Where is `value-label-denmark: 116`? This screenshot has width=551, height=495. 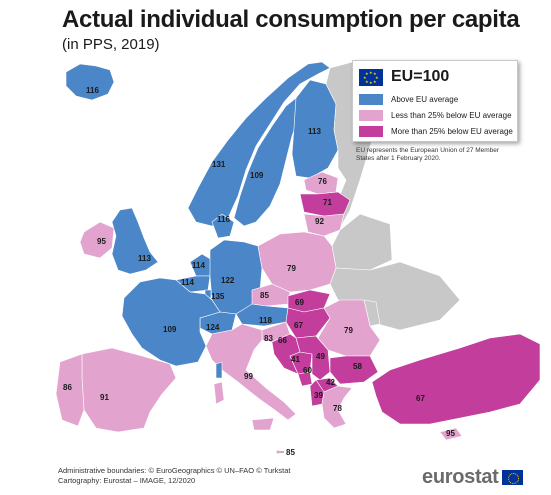 value-label-denmark: 116 is located at coordinates (223, 219).